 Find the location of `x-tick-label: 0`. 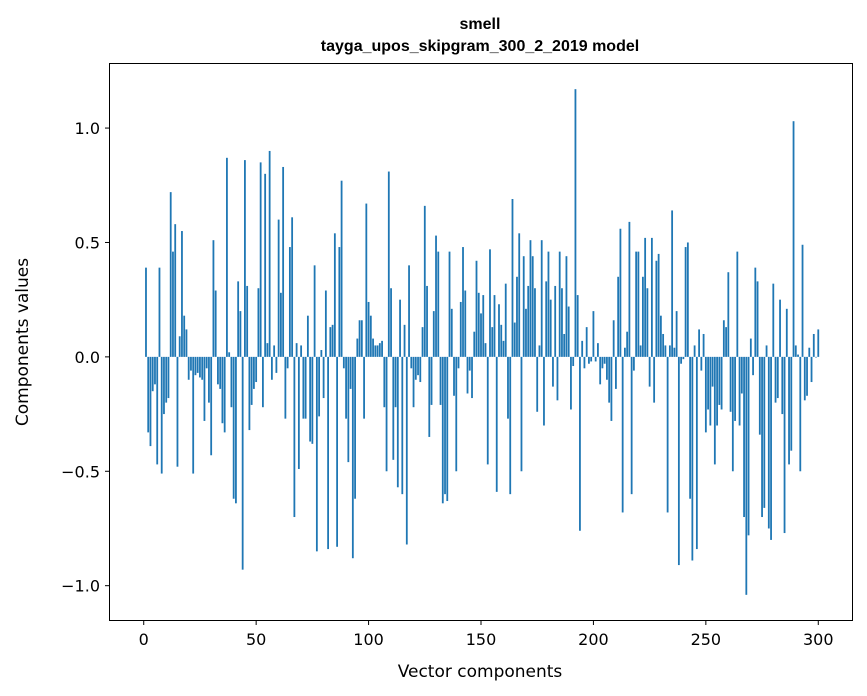

x-tick-label: 0 is located at coordinates (144, 639).